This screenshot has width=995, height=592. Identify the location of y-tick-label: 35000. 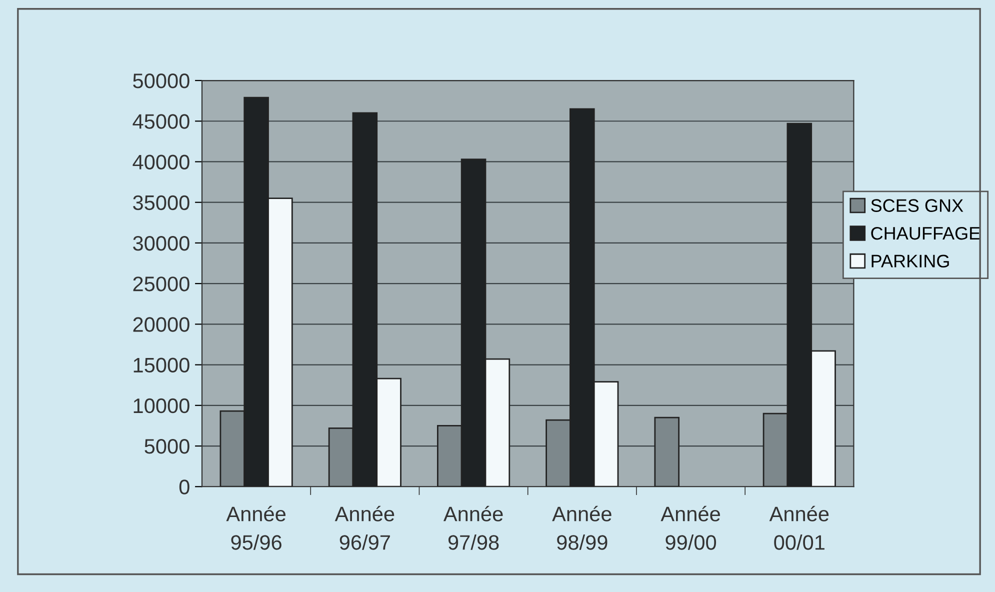
(161, 202).